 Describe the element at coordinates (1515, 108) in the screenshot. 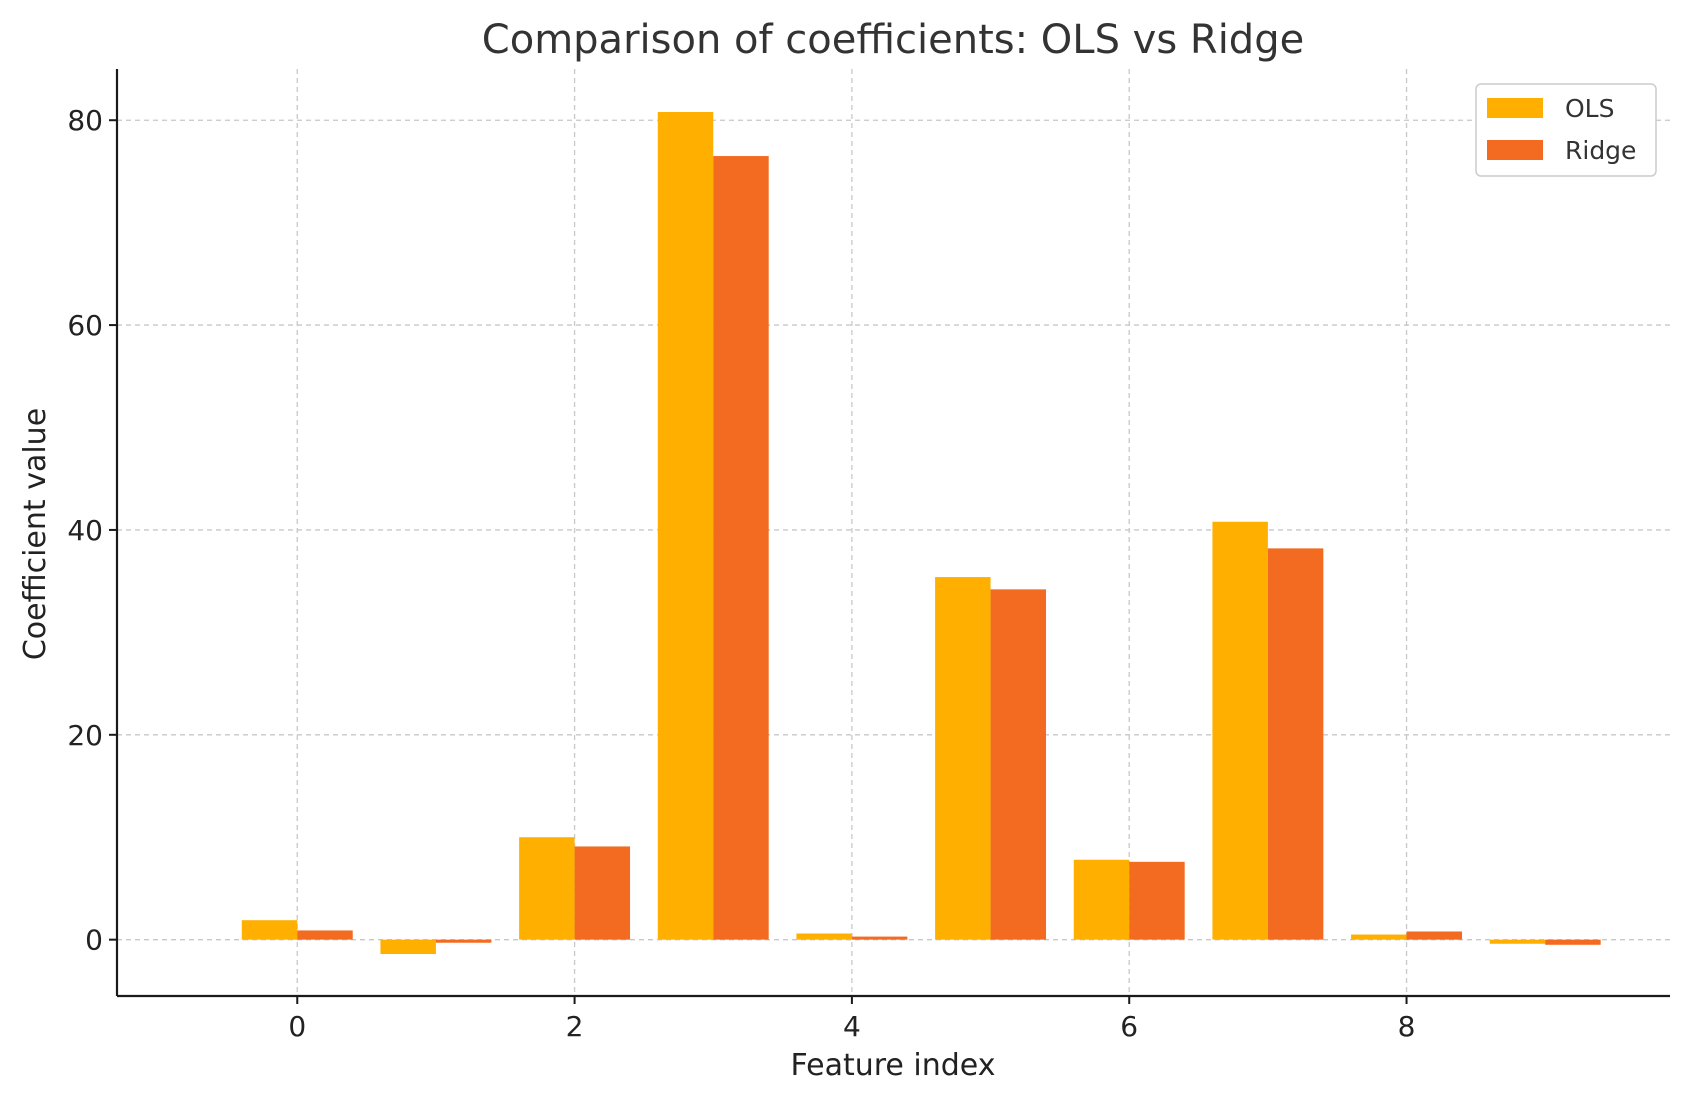

I see `legend-swatch-ols` at that location.